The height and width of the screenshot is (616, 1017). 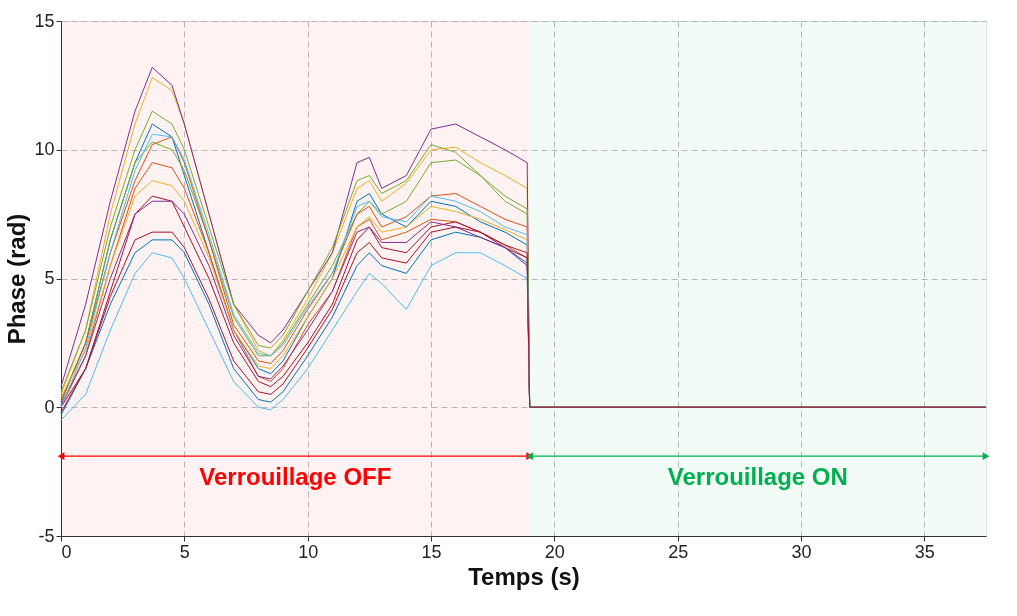 I want to click on y-axis-title: Phase (rad), so click(x=17, y=279).